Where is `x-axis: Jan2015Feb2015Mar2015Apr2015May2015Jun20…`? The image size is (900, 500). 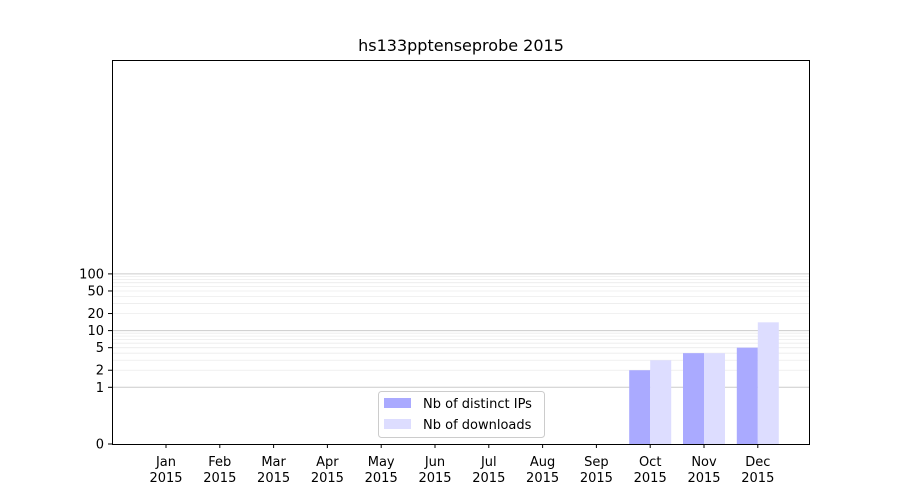
x-axis: Jan2015Feb2015Mar2015Apr2015May2015Jun20… is located at coordinates (461, 465).